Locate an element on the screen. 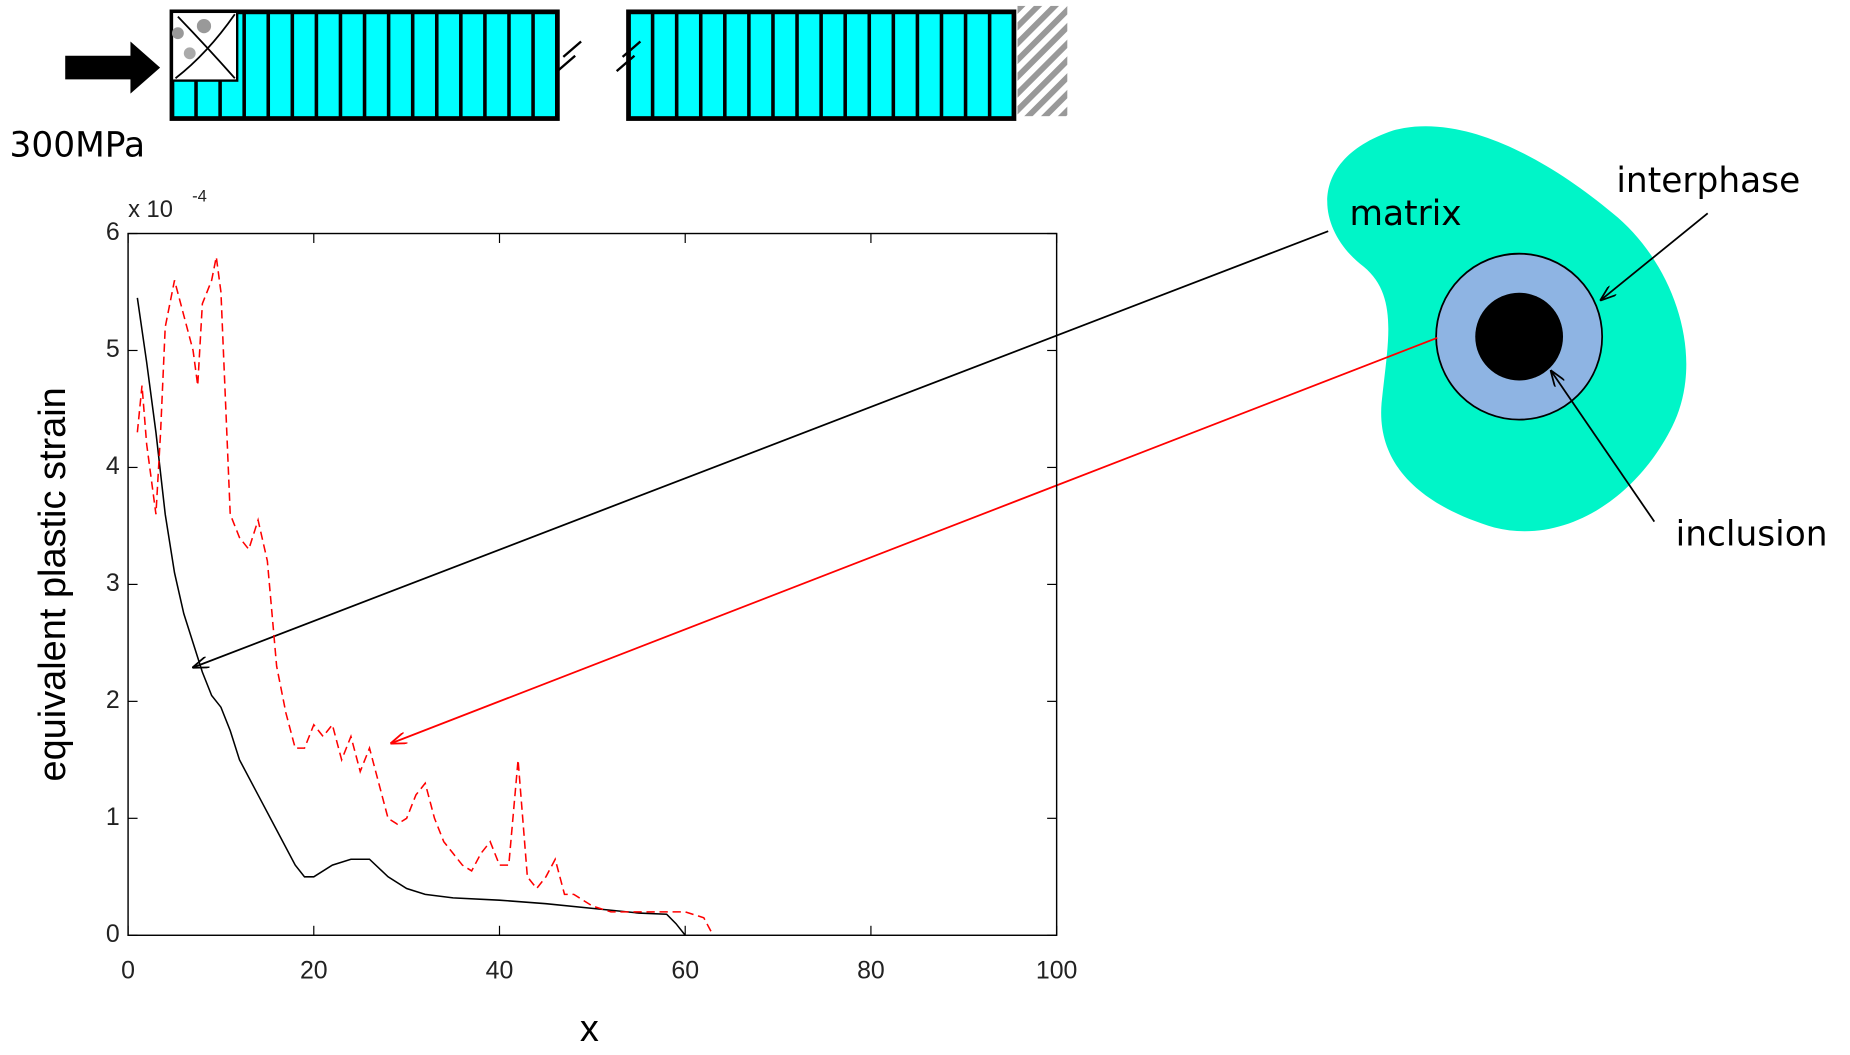  annotation: inclusion is located at coordinates (1752, 534).